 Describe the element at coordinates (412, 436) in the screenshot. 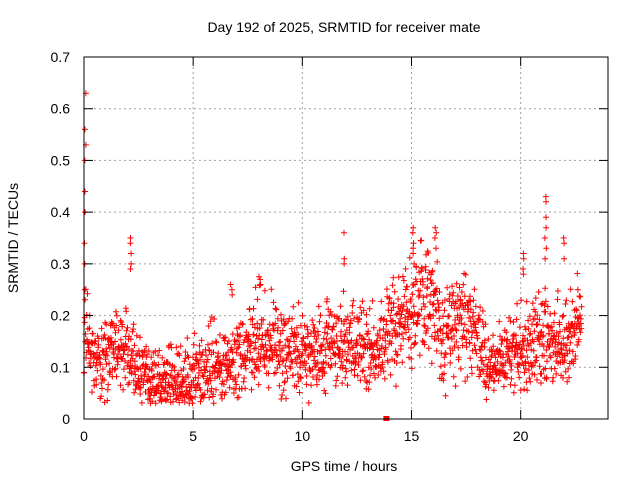

I see `x-tick-label: 15` at that location.